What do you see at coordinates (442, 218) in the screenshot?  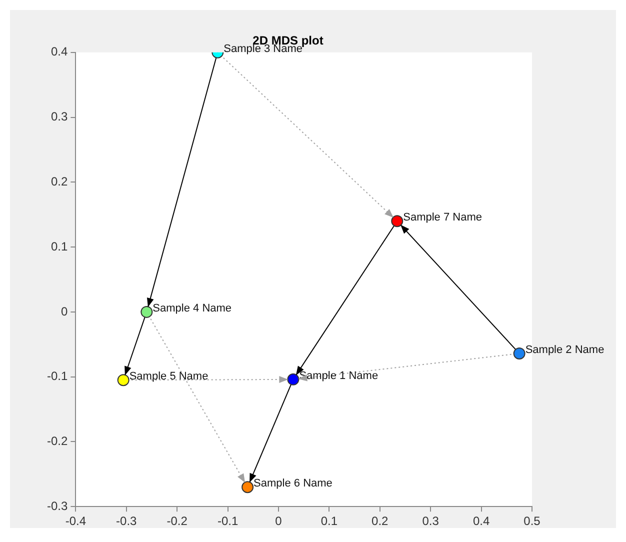 I see `series-label: Sample 7 Name` at bounding box center [442, 218].